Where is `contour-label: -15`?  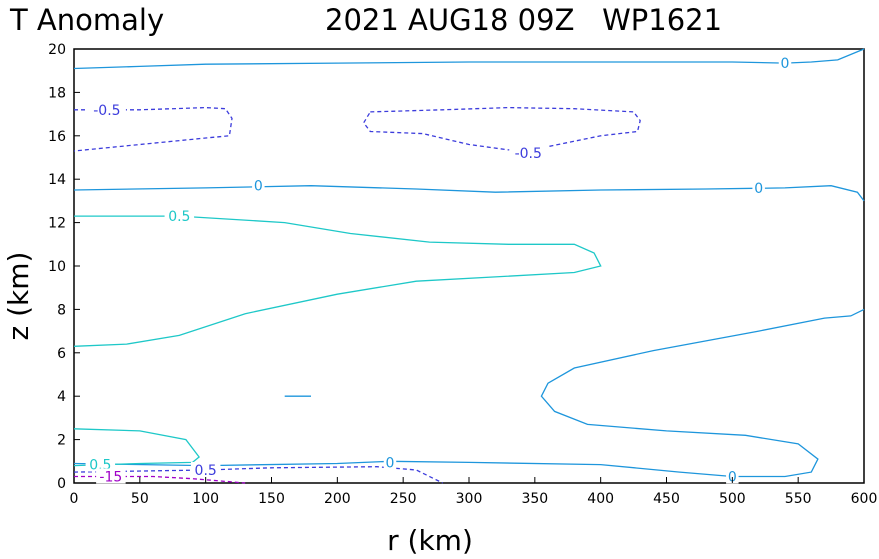 contour-label: -15 is located at coordinates (110, 477).